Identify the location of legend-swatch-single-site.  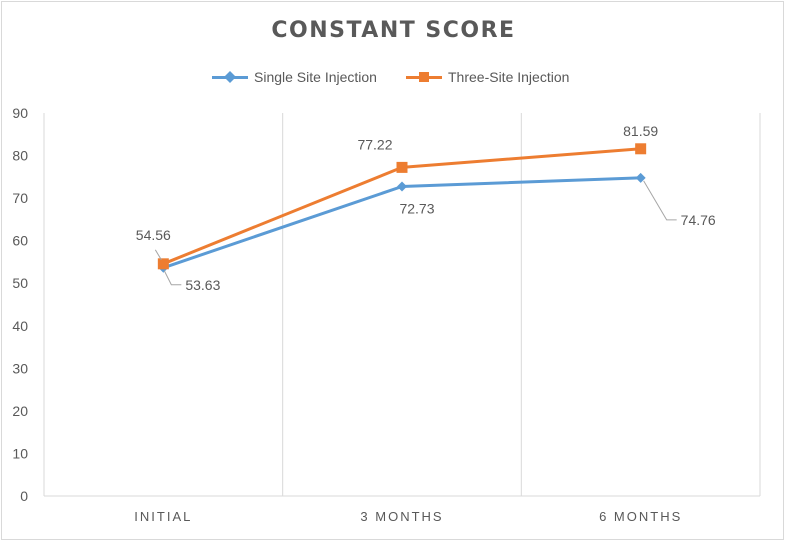
(230, 77).